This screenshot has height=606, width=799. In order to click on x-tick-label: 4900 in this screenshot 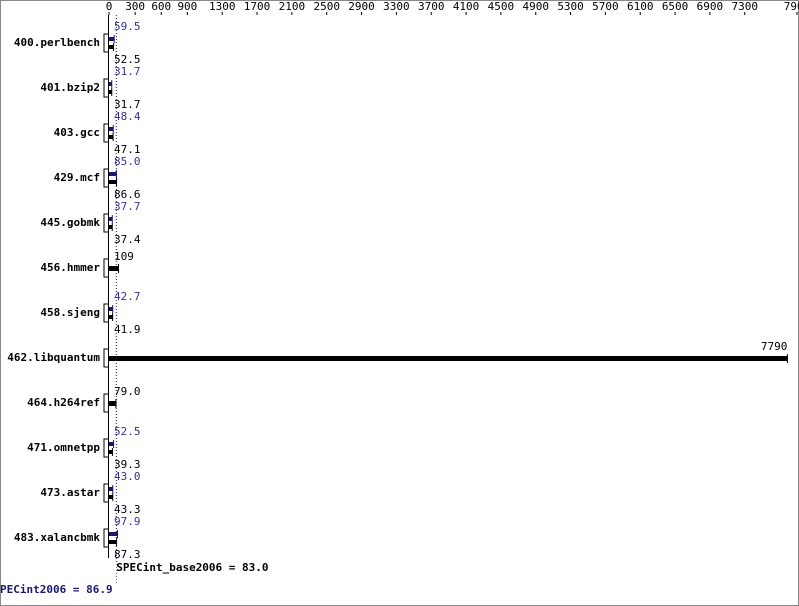, I will do `click(535, 6)`.